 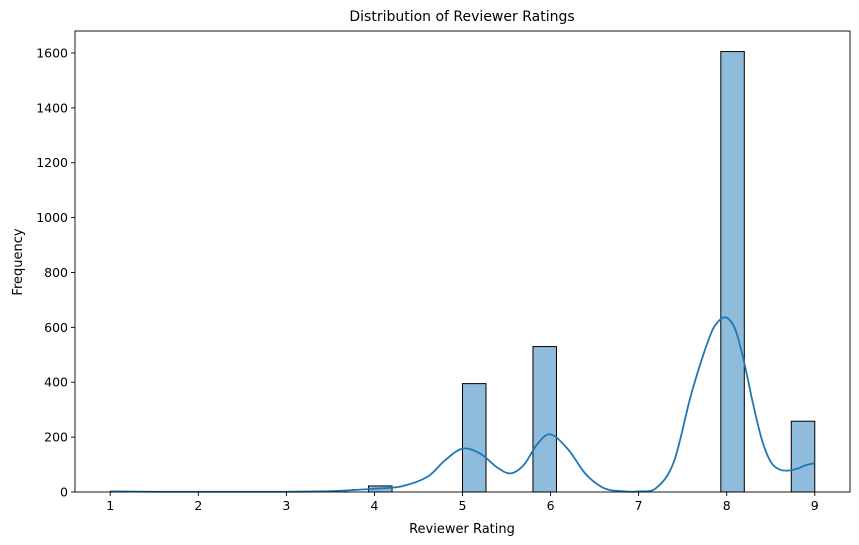 What do you see at coordinates (461, 17) in the screenshot?
I see `chart-title: Distribution of Reviewer Ratings` at bounding box center [461, 17].